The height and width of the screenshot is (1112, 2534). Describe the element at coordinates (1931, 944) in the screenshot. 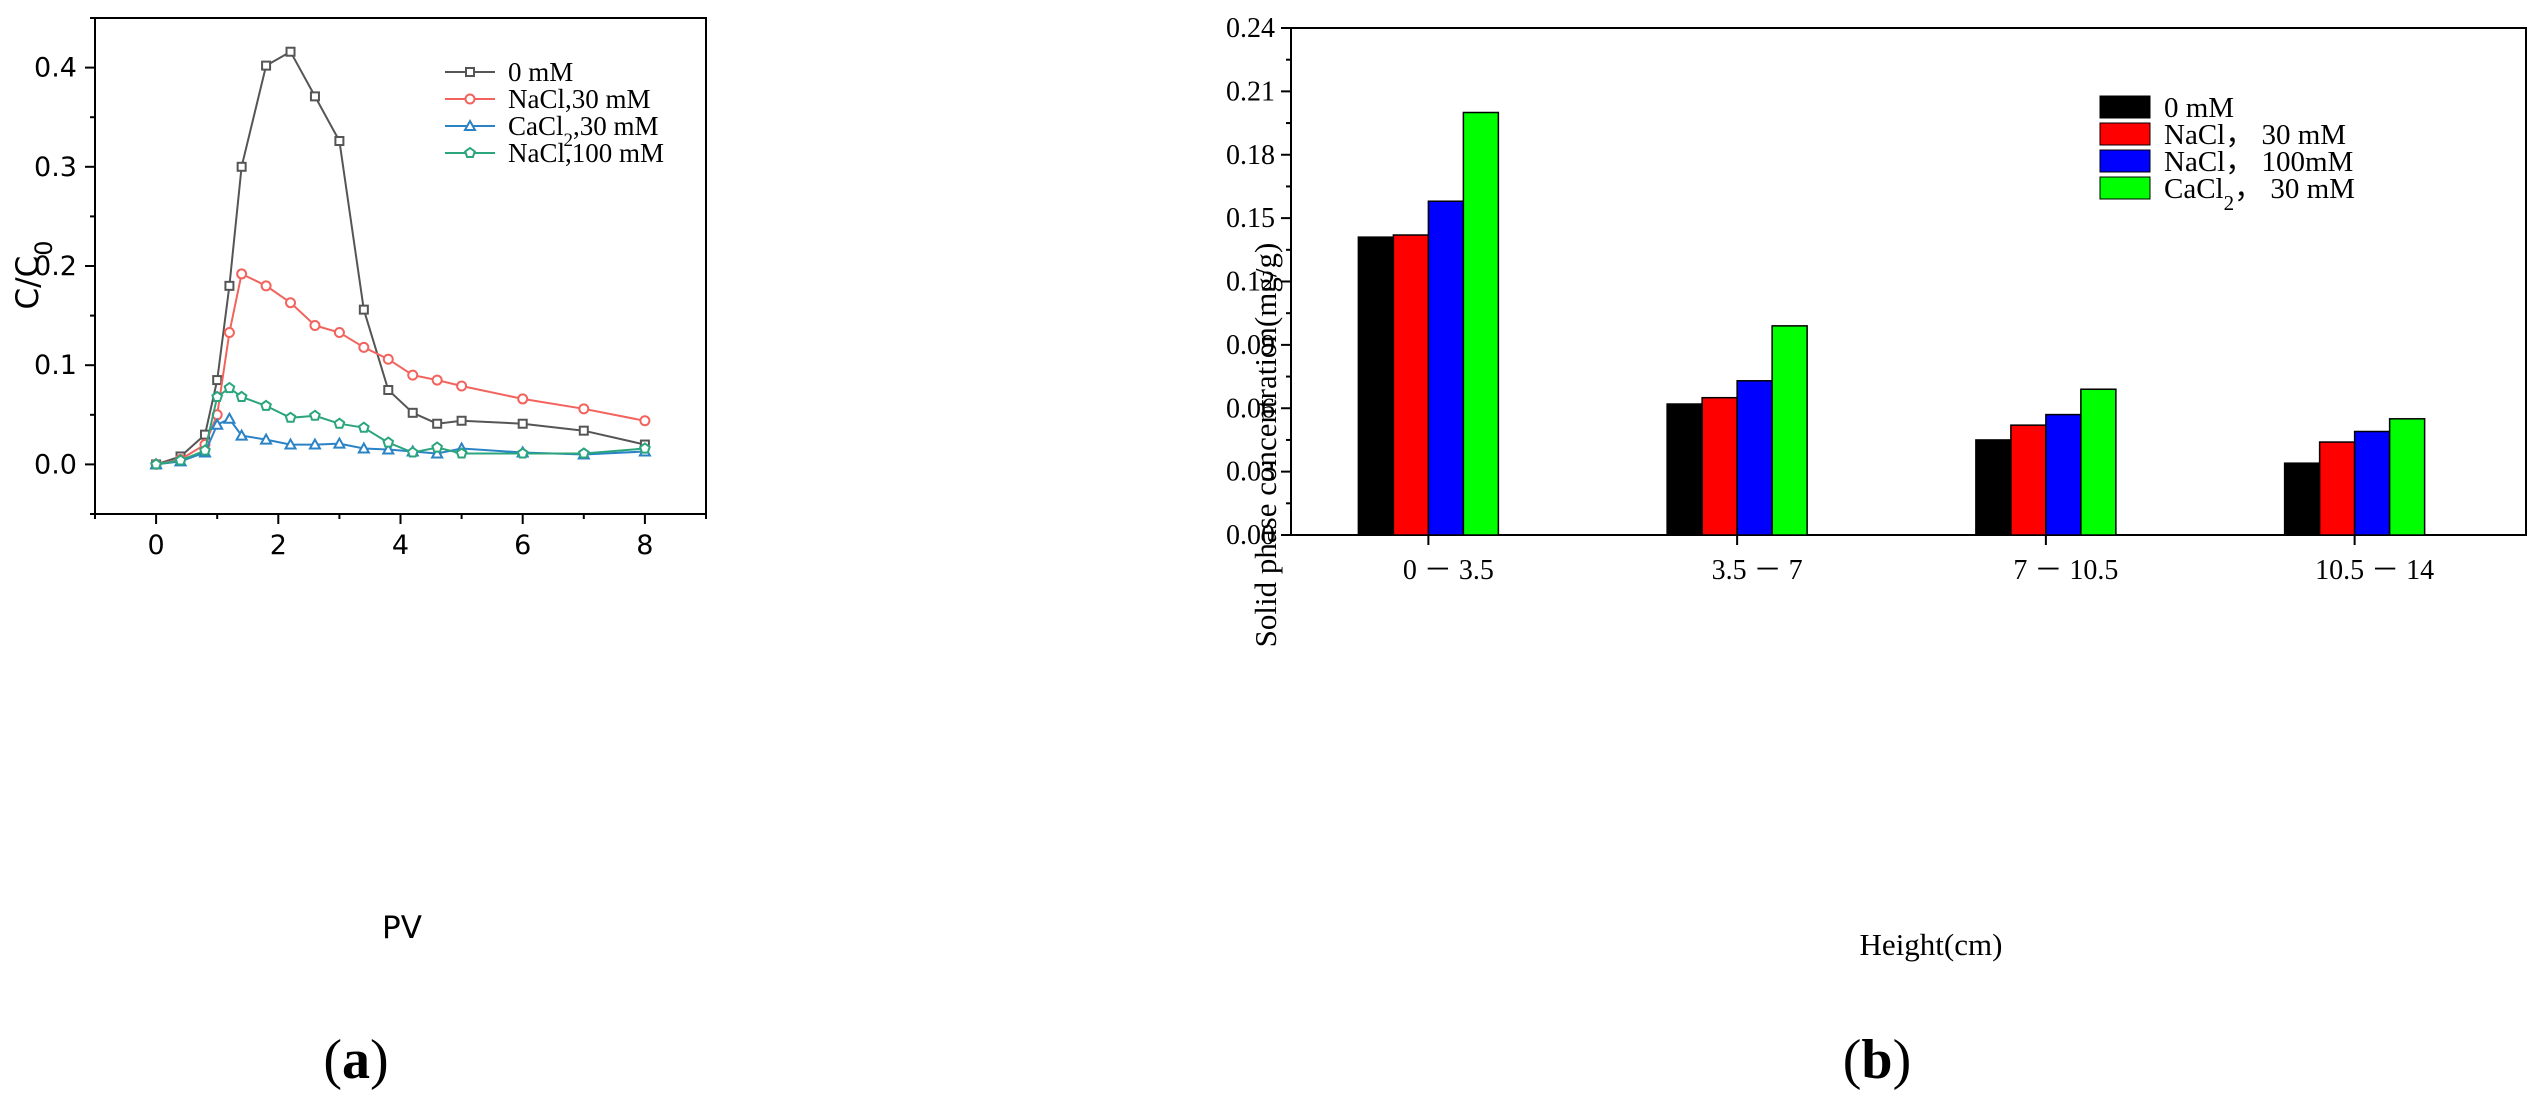

I see `chart-b-x-axis-label: Height(cm)` at that location.